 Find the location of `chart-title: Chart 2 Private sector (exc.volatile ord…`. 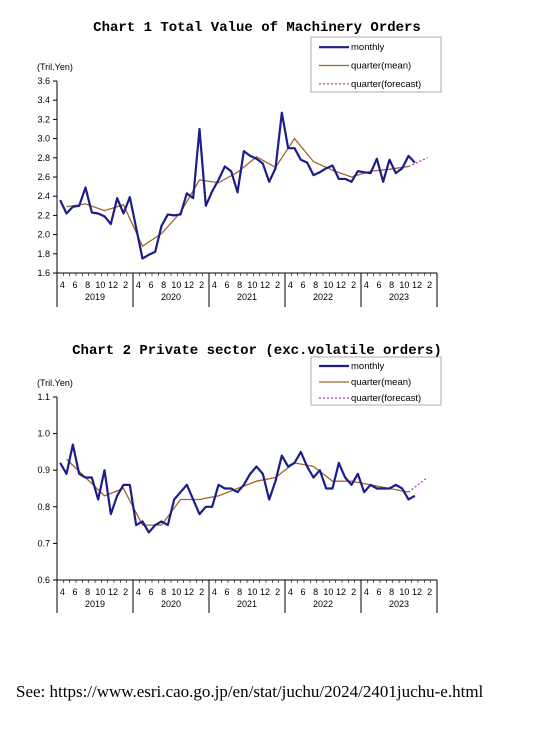

chart-title: Chart 2 Private sector (exc.volatile ord… is located at coordinates (257, 351).